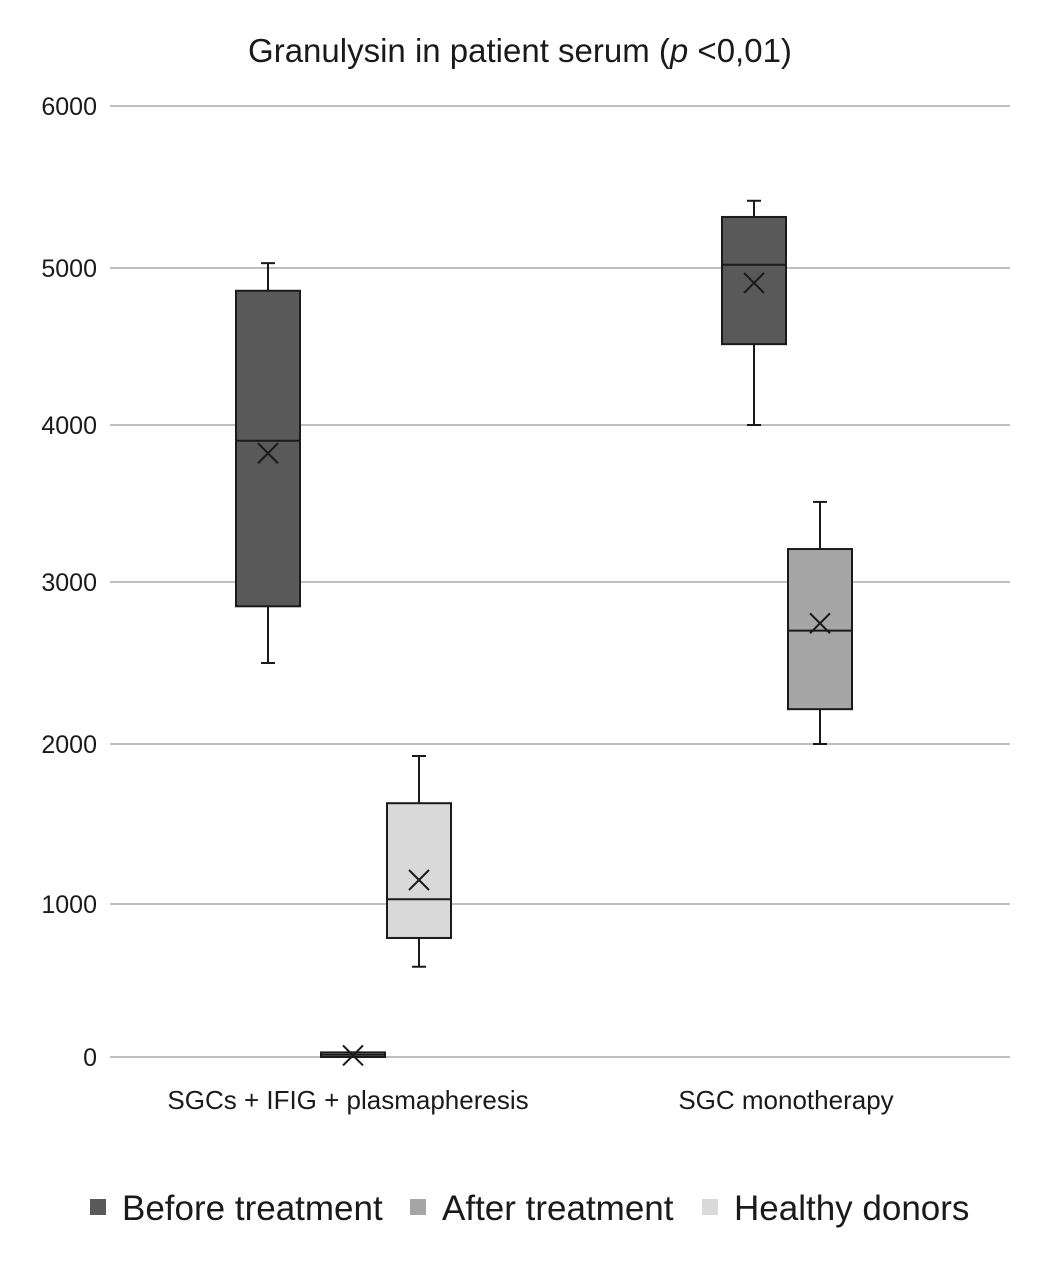 This screenshot has height=1266, width=1048. Describe the element at coordinates (69, 745) in the screenshot. I see `y-tick-label: 2000` at that location.